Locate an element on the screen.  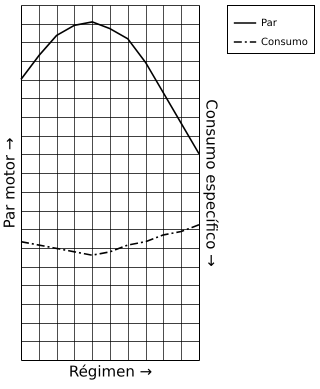
legend-label: Par is located at coordinates (269, 23).